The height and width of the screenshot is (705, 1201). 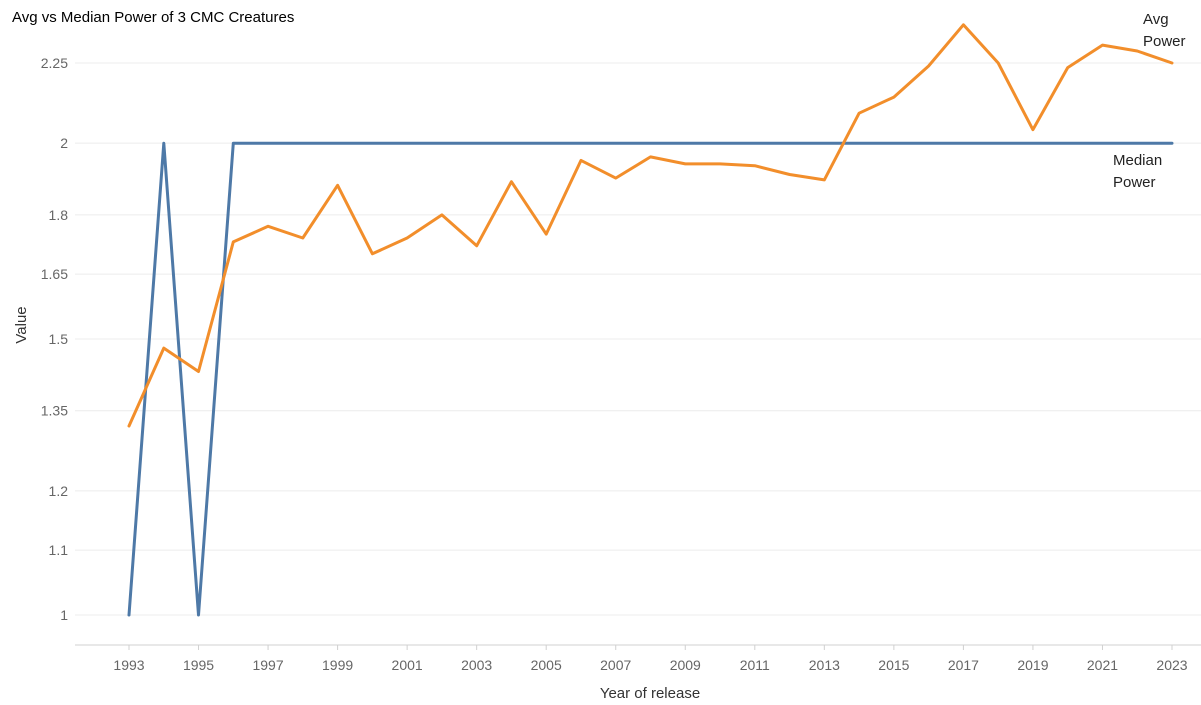 What do you see at coordinates (337, 665) in the screenshot?
I see `x-tick-label: 1999` at bounding box center [337, 665].